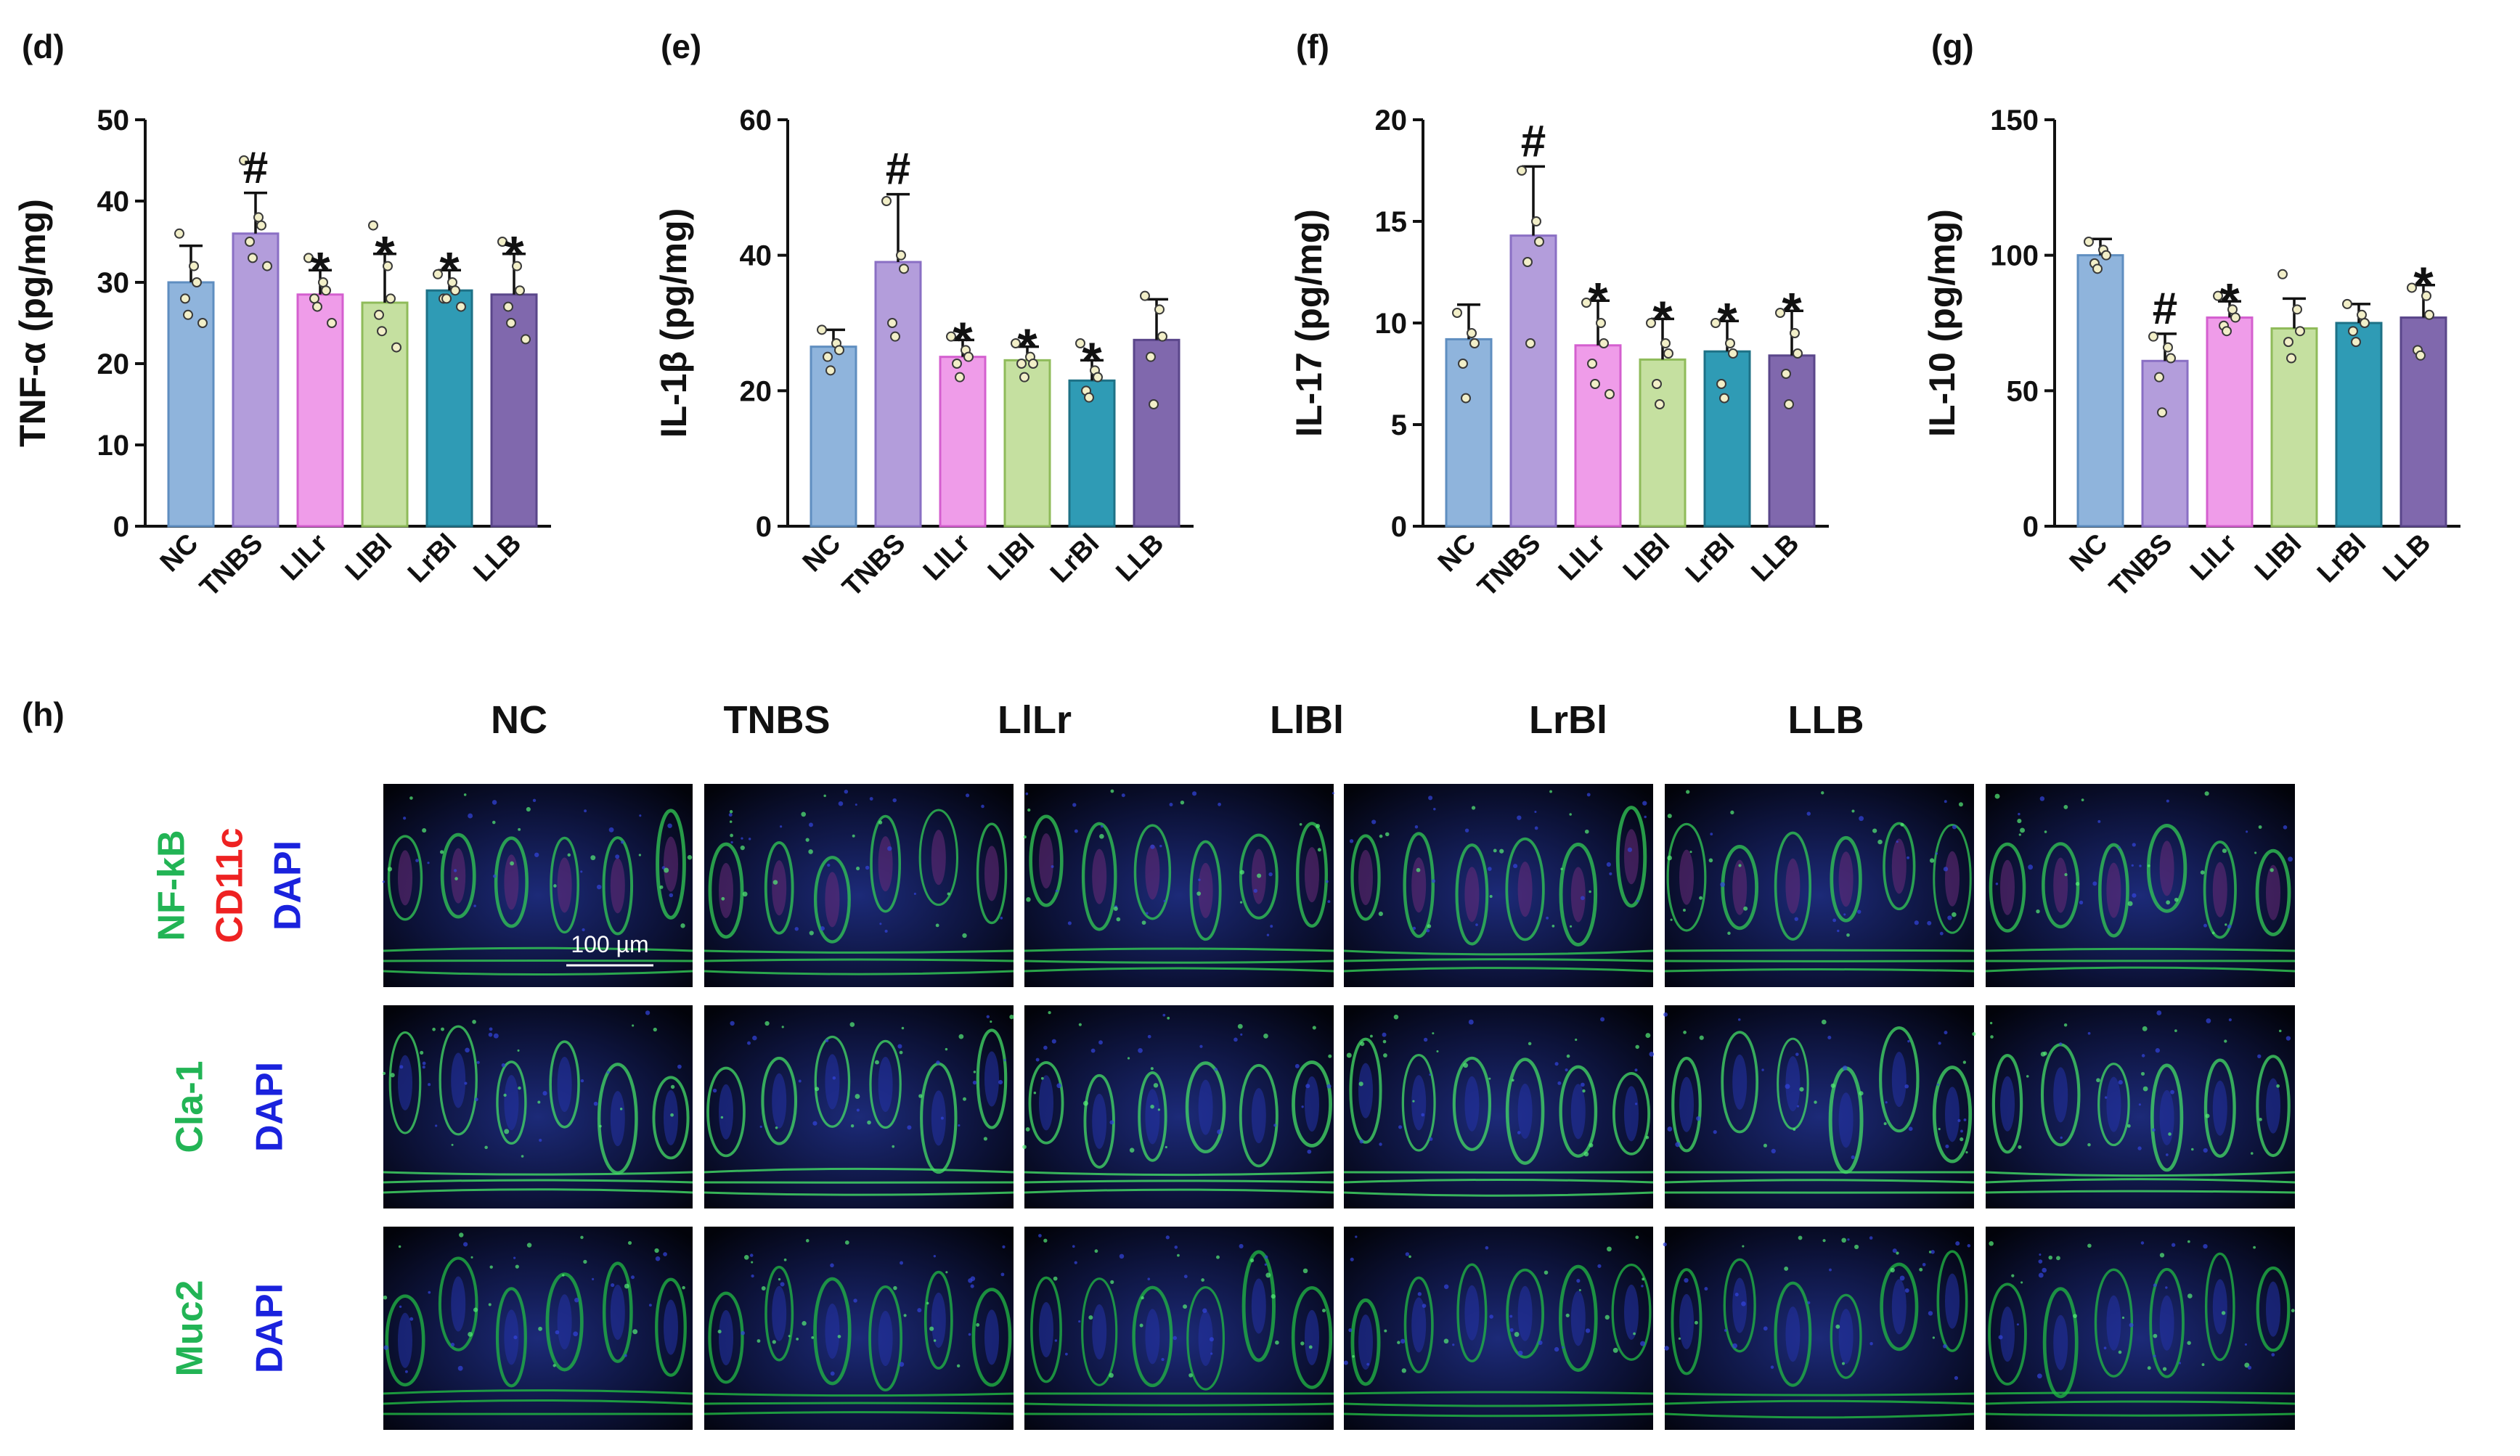  I want to click on y-axis-label: TNF-α (pg/mg), so click(32, 323).